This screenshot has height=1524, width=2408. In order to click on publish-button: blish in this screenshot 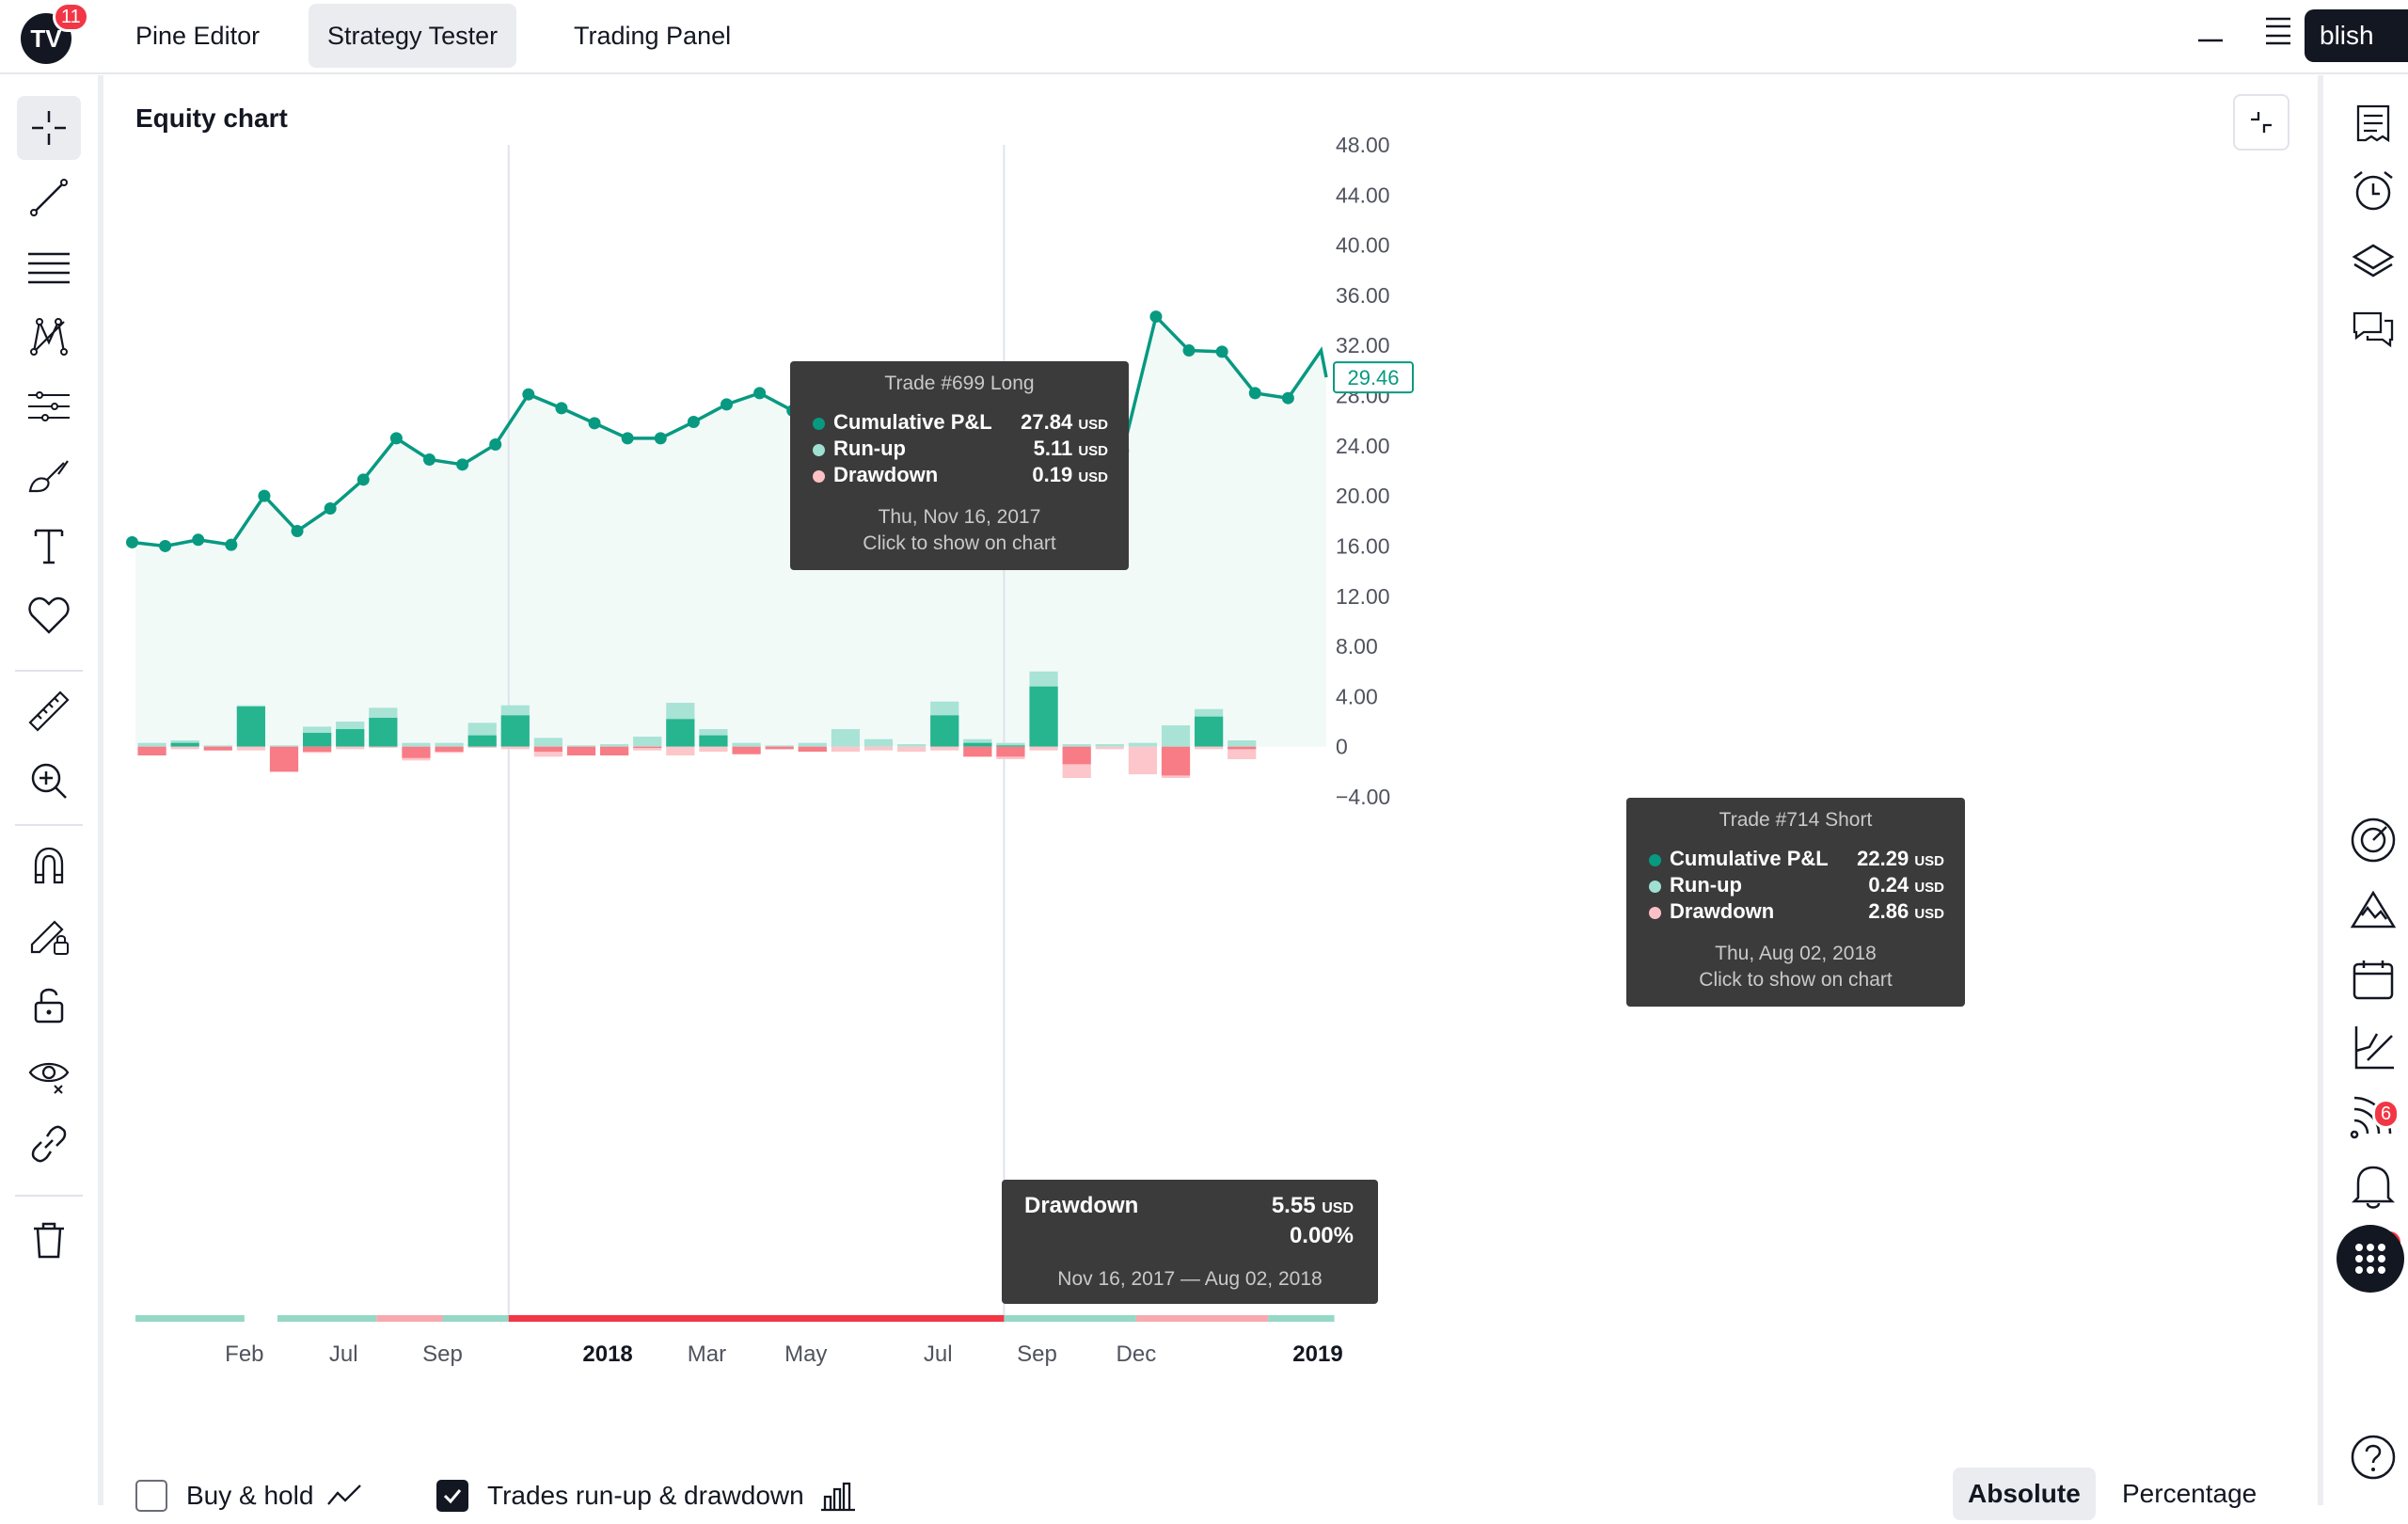, I will do `click(2357, 36)`.